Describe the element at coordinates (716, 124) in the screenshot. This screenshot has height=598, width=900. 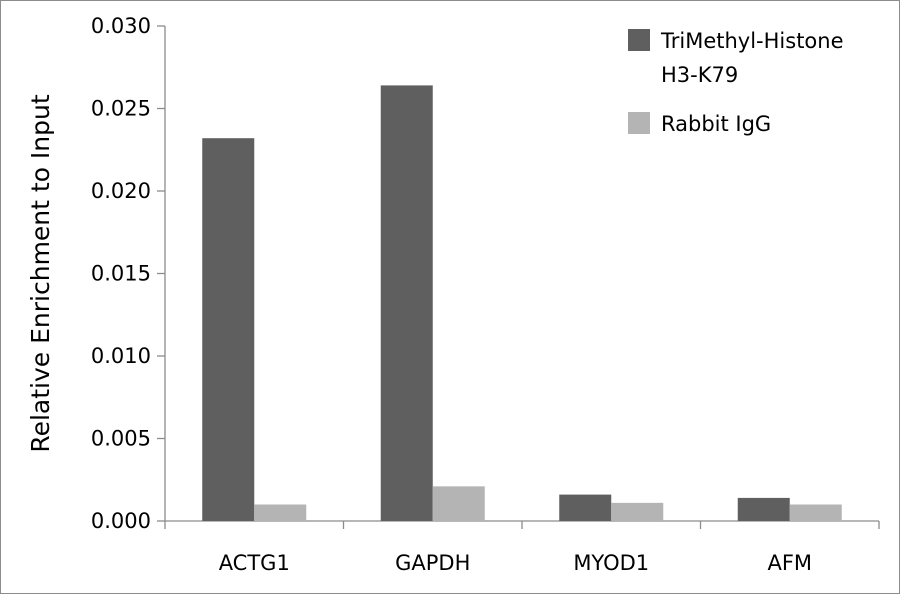
I see `legend-label: Rabbit IgG` at that location.